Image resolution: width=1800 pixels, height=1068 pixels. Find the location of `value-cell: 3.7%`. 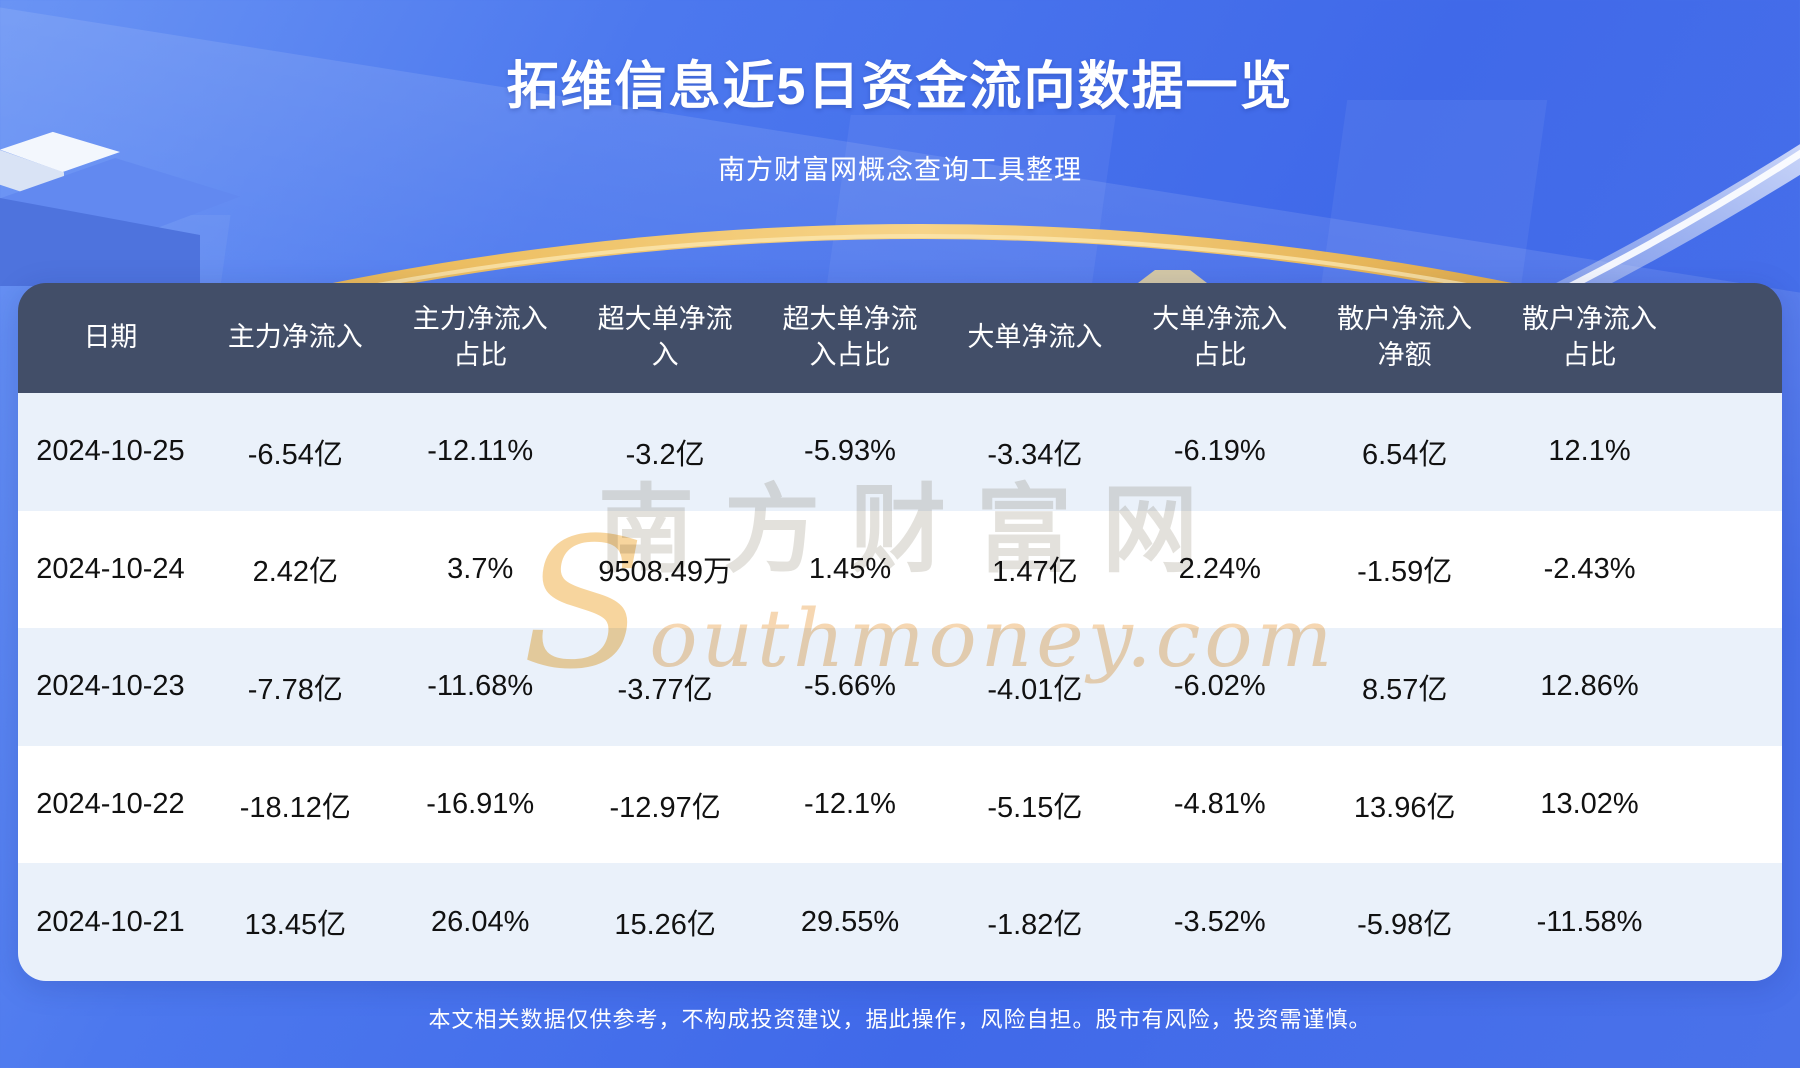

value-cell: 3.7% is located at coordinates (480, 568).